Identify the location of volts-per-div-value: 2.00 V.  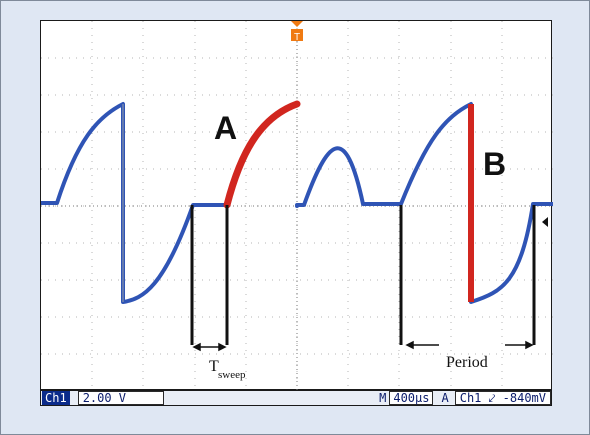
(120, 398).